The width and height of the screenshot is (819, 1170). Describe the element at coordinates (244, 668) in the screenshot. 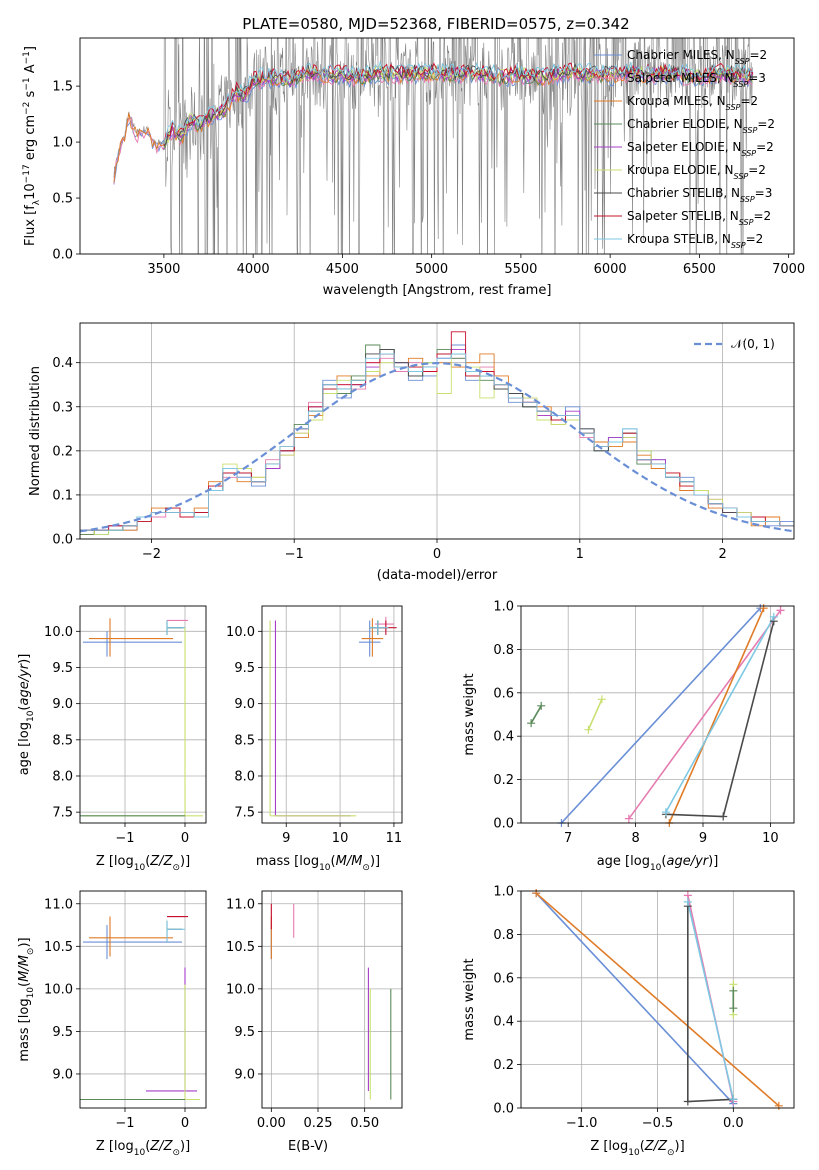

I see `y-tick-label: 9.5` at that location.